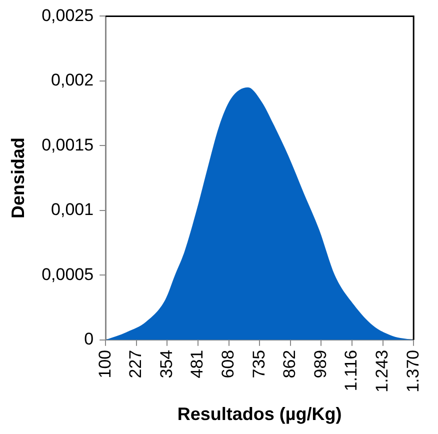  Describe the element at coordinates (258, 364) in the screenshot. I see `x-tick-label: 735` at that location.